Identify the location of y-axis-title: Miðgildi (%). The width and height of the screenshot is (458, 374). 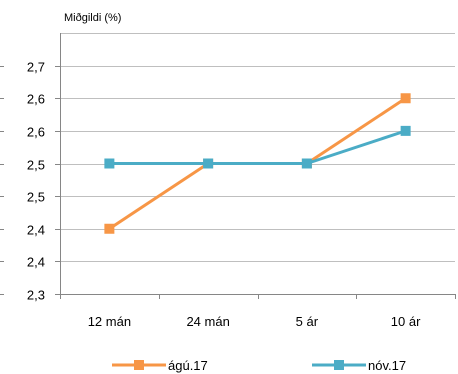
(92, 18).